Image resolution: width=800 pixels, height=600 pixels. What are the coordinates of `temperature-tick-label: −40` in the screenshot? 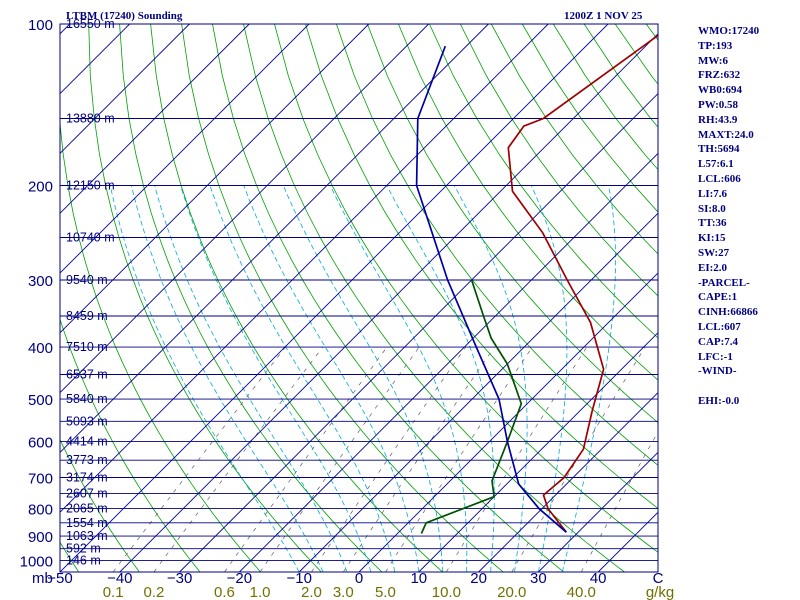 It's located at (119, 578).